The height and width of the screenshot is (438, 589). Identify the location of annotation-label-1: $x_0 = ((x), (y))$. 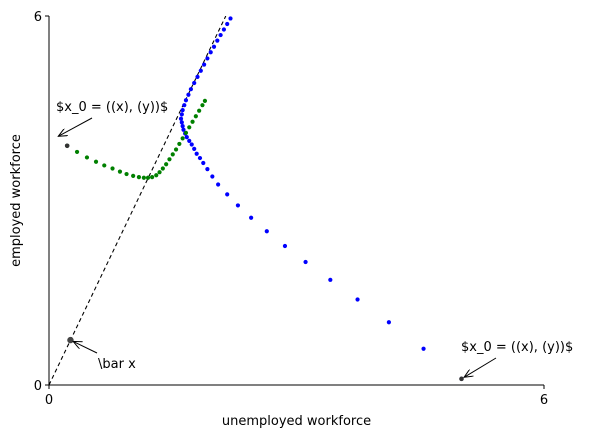
(517, 347).